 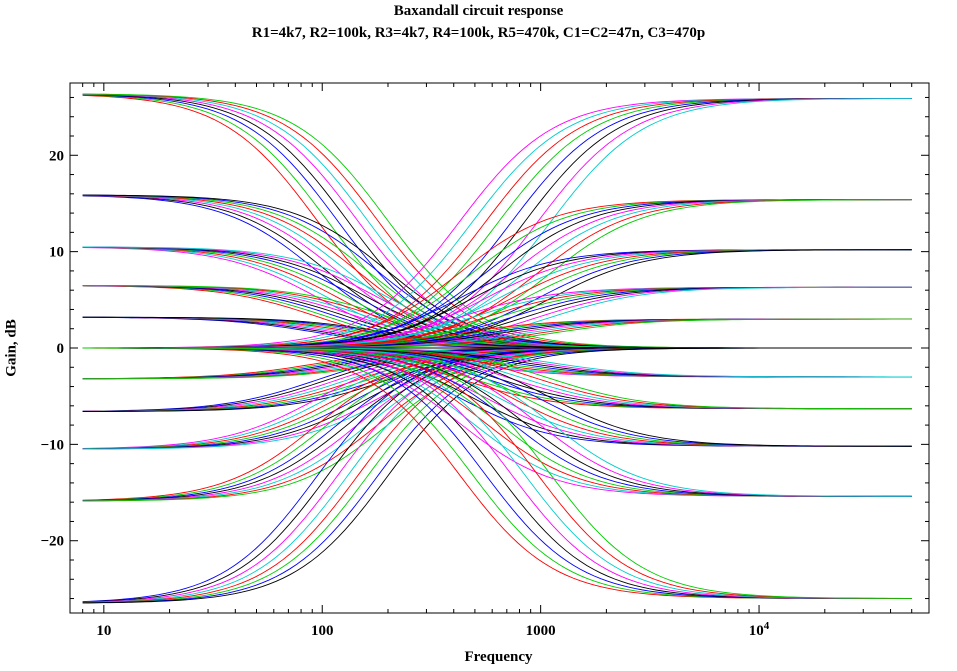 I want to click on y-tick-label: 0, so click(x=61, y=349).